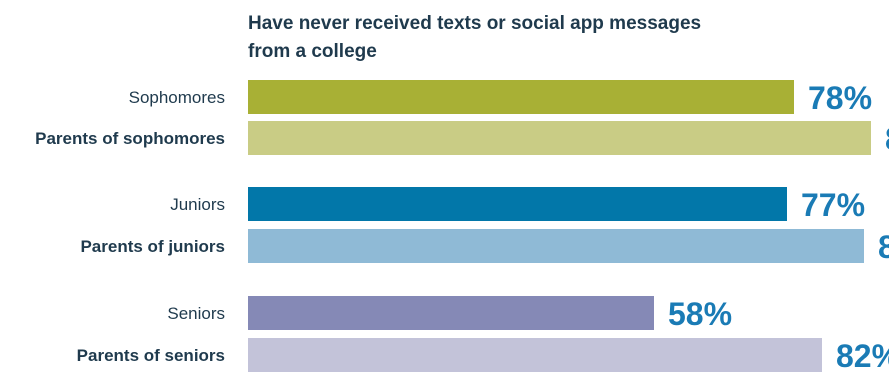 The width and height of the screenshot is (889, 372). Describe the element at coordinates (451, 313) in the screenshot. I see `bar-seniors` at that location.